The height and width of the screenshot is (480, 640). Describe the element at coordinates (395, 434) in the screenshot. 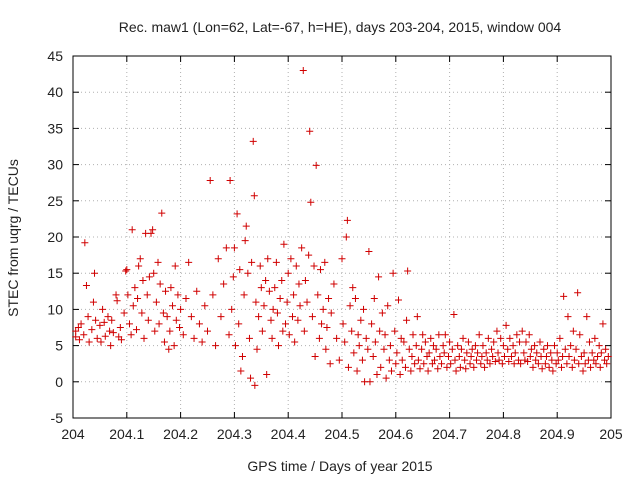

I see `x-tick-label: 204.6` at that location.